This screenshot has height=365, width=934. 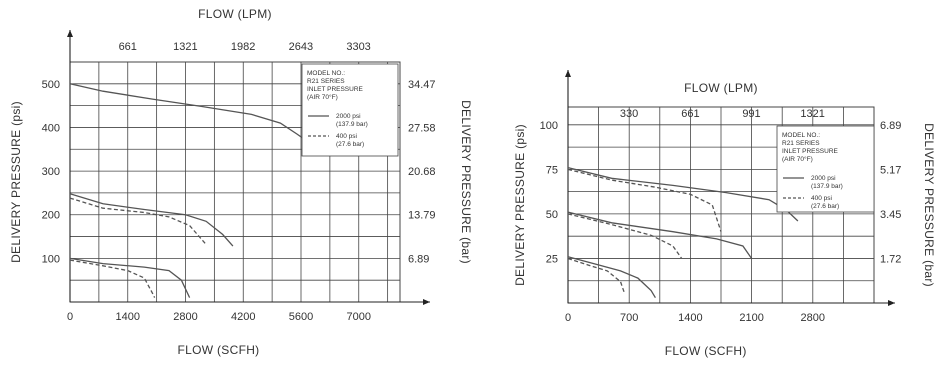 What do you see at coordinates (51, 128) in the screenshot?
I see `y-tick-label: 400` at bounding box center [51, 128].